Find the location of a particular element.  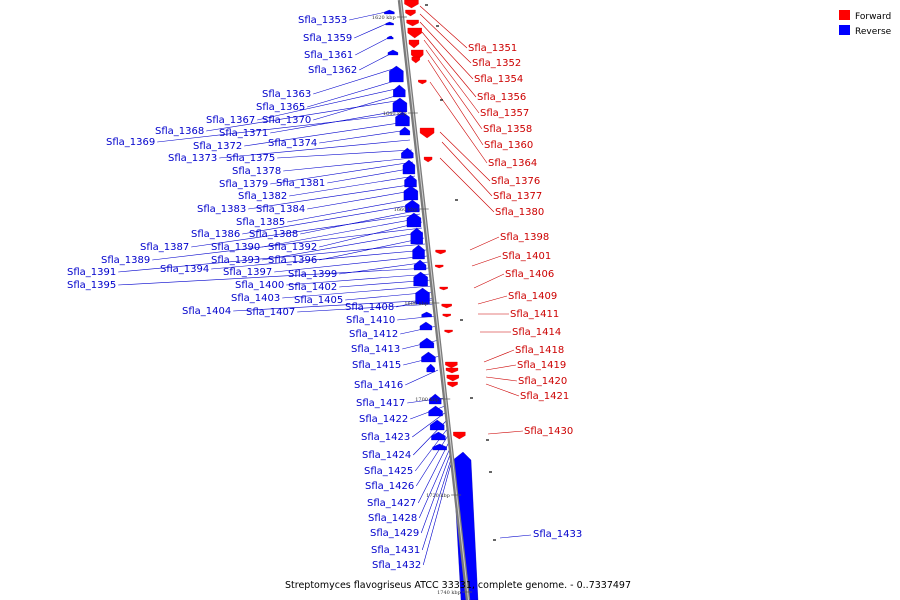

reverse-gene-label: Sfla_1422 is located at coordinates (383, 419).